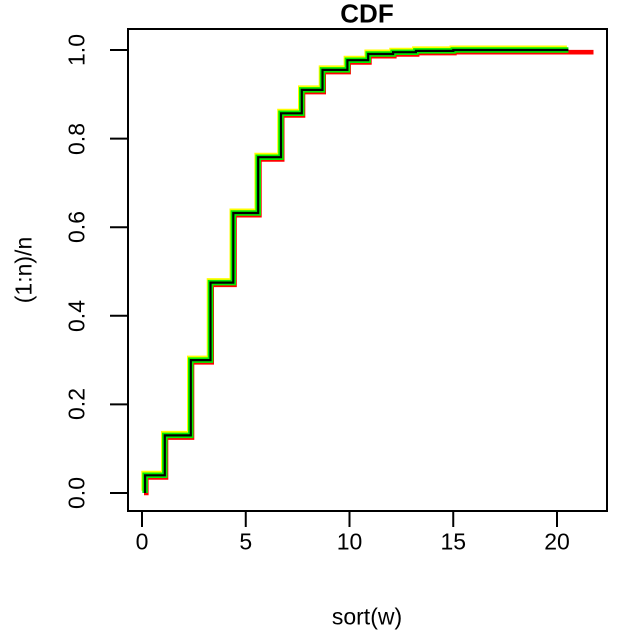 The height and width of the screenshot is (640, 640). I want to click on x-tick-label: 5, so click(246, 541).